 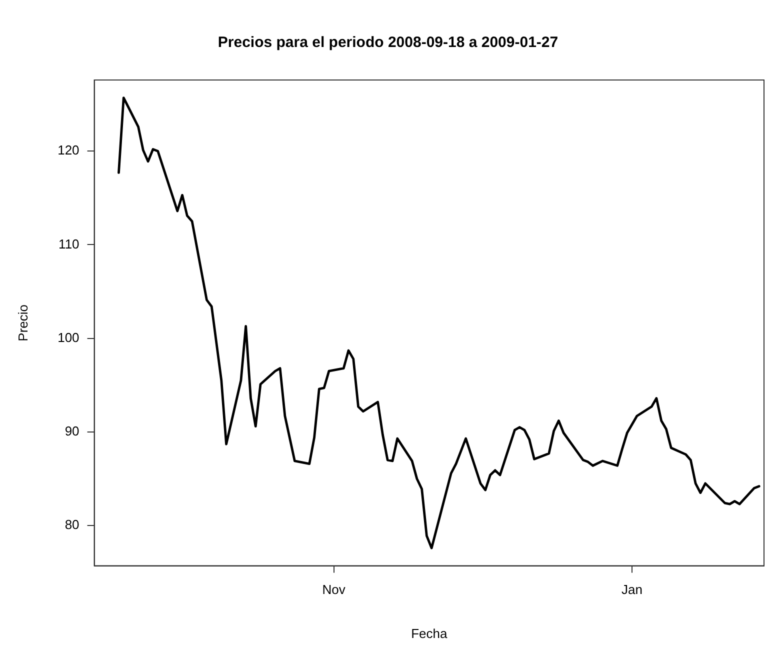 What do you see at coordinates (388, 43) in the screenshot?
I see `chart-title: Precios para el periodo 2008-09-18 a 2009-01-27` at bounding box center [388, 43].